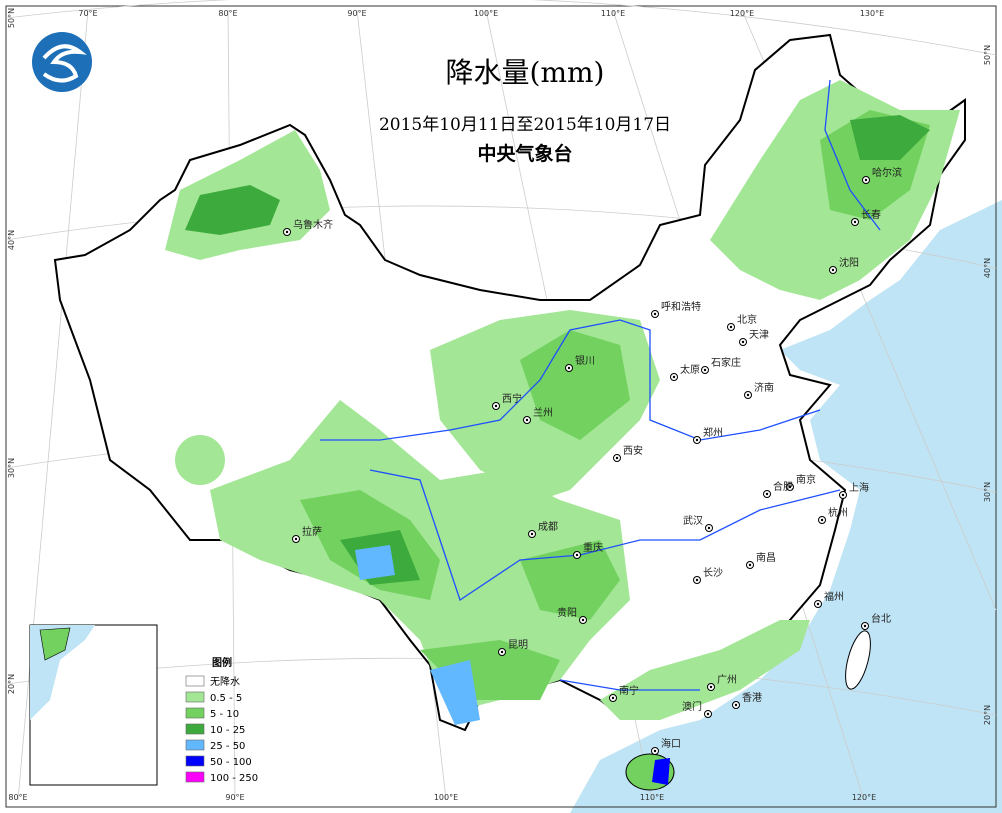 Image resolution: width=1002 pixels, height=813 pixels. I want to click on city-label: 天津, so click(759, 335).